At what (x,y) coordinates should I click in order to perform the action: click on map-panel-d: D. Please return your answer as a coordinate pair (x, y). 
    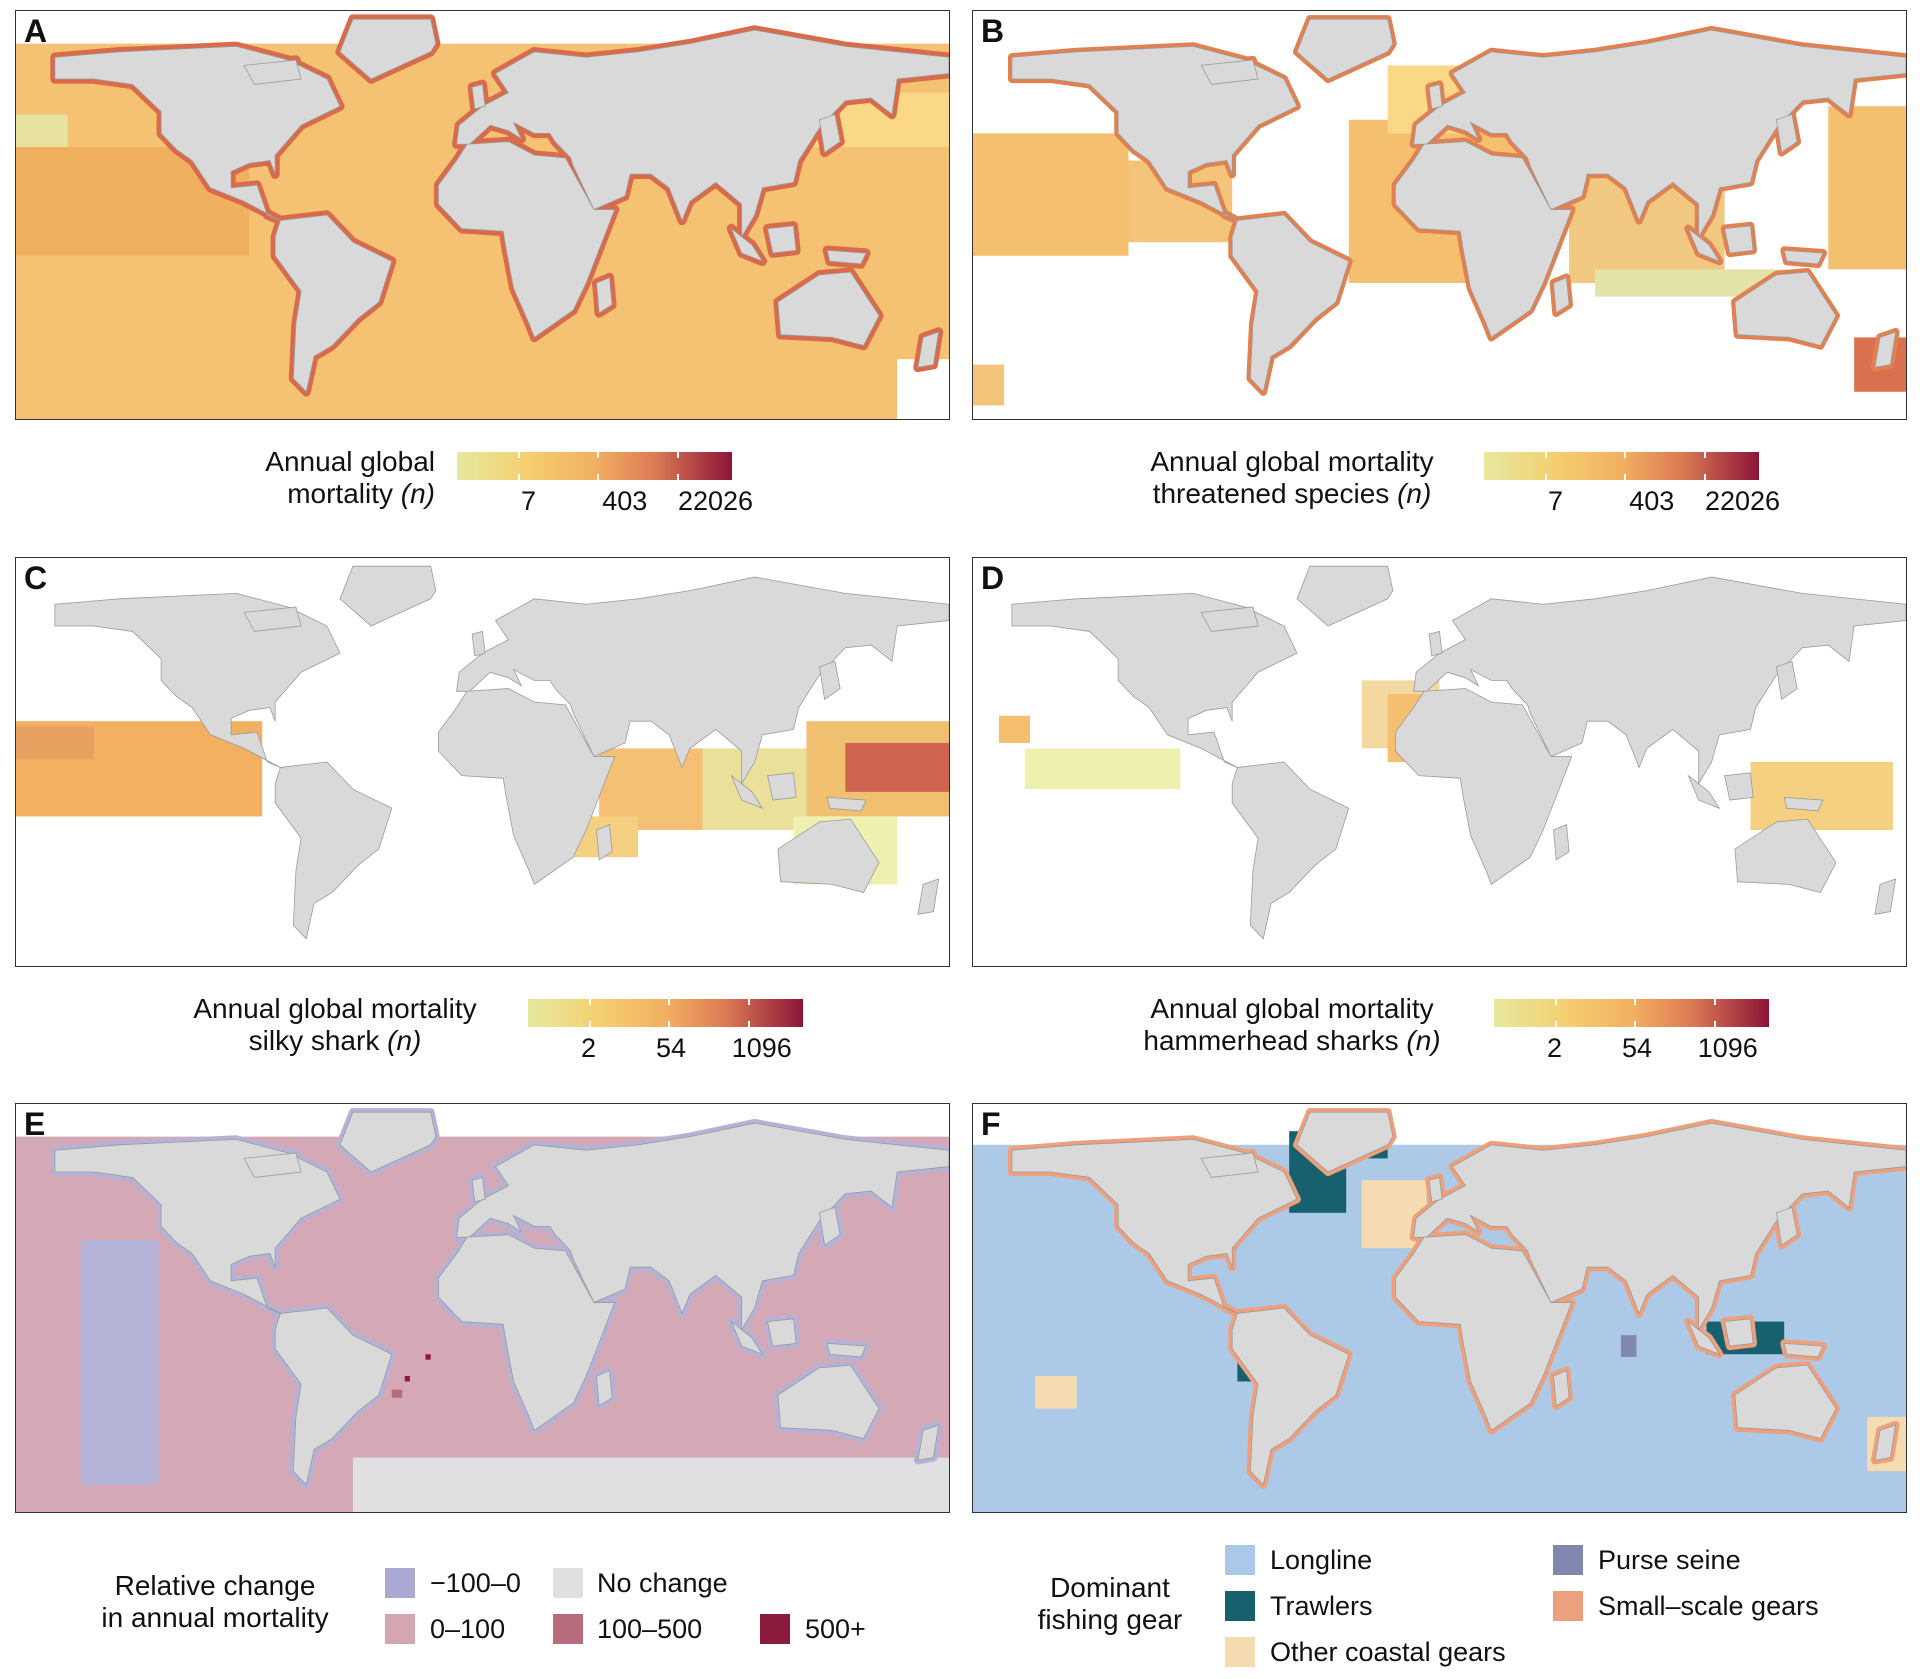
    Looking at the image, I should click on (1439, 762).